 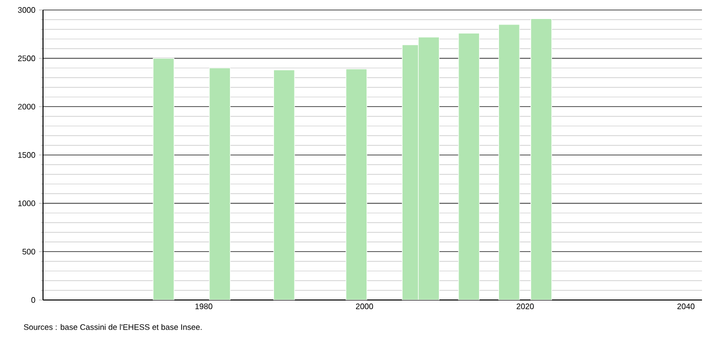 I want to click on x-tick-label: 2040, so click(x=685, y=307).